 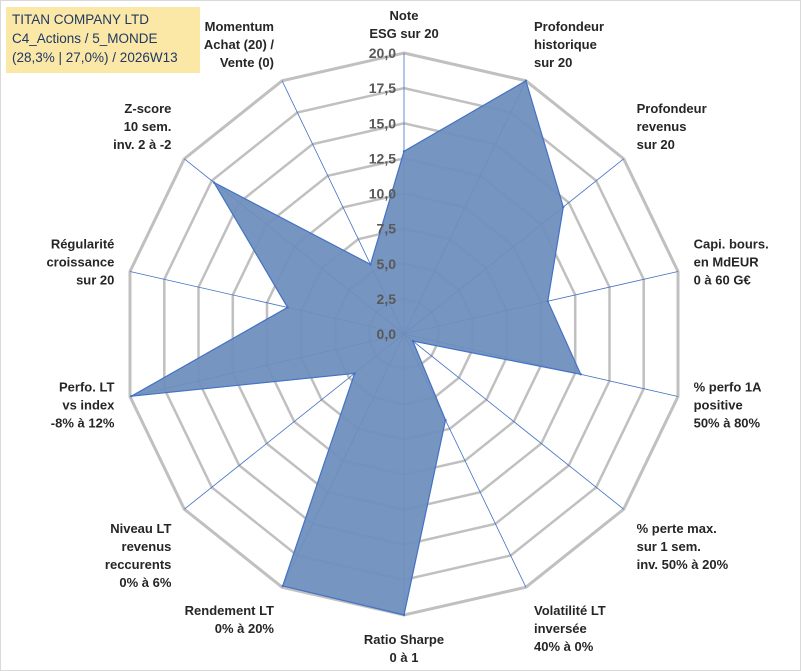 What do you see at coordinates (86, 387) in the screenshot?
I see `axis-label-line: Perfo. LT` at bounding box center [86, 387].